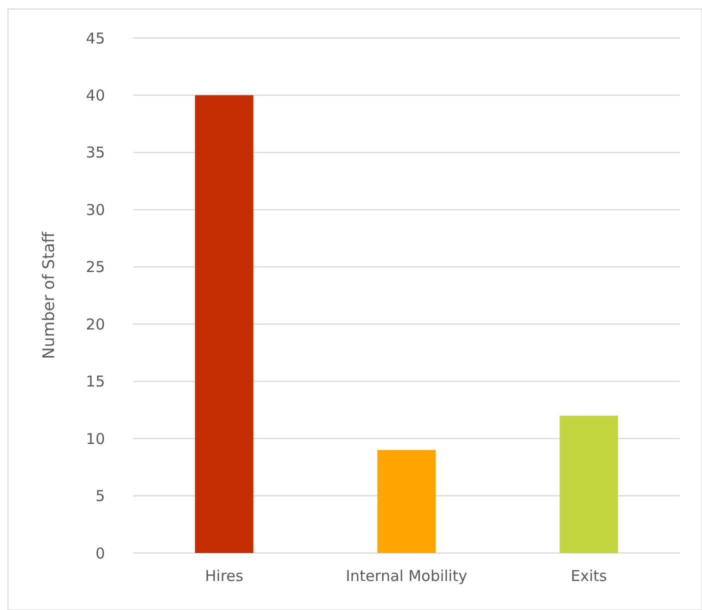 Image resolution: width=702 pixels, height=610 pixels. I want to click on y-tick-label: 45, so click(95, 38).